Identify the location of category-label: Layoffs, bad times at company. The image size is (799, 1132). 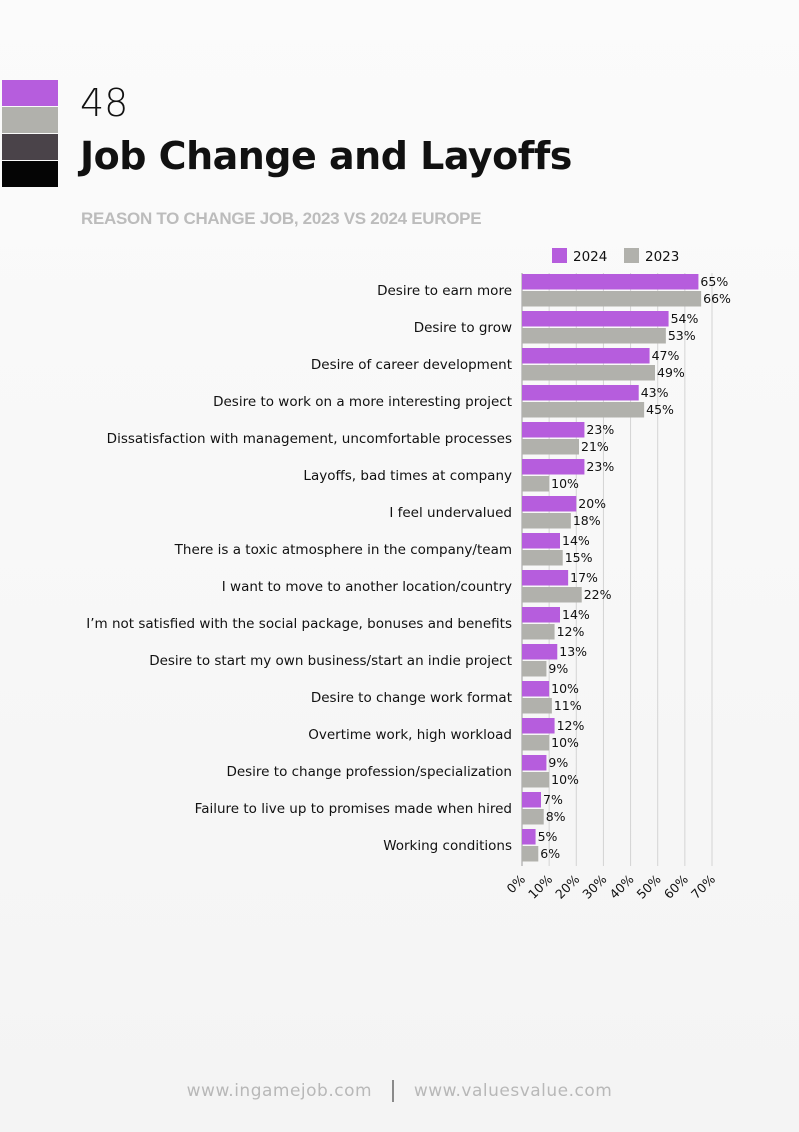
(407, 476).